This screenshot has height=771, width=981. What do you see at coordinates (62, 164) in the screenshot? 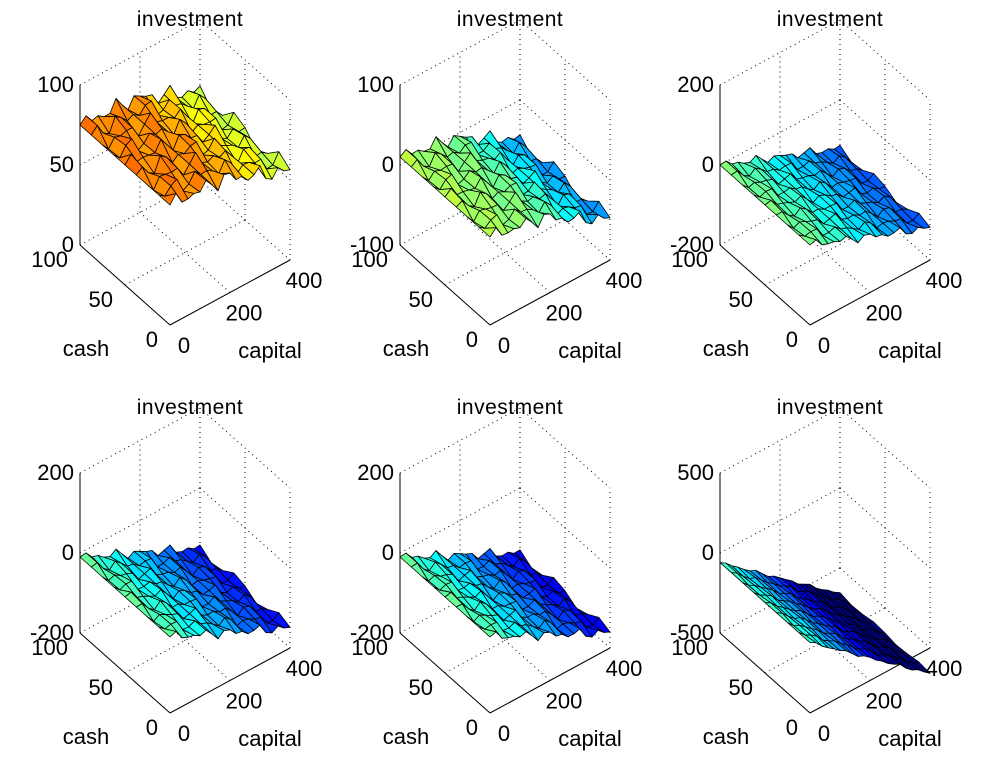
I see `z-tick-label: 50` at bounding box center [62, 164].